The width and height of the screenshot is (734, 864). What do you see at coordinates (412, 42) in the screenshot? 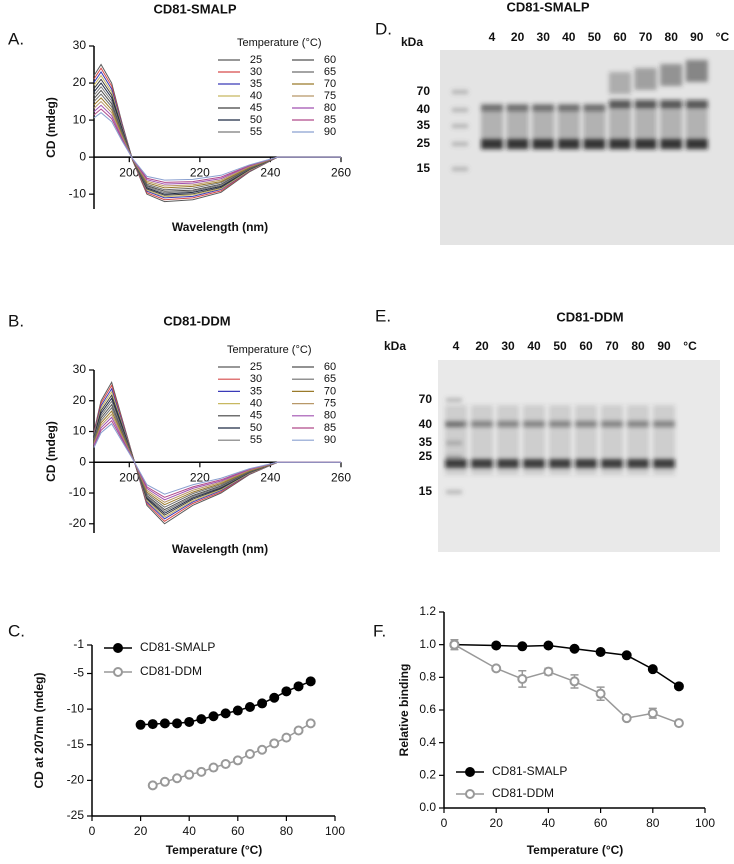
I see `kda-label: kDa` at bounding box center [412, 42].